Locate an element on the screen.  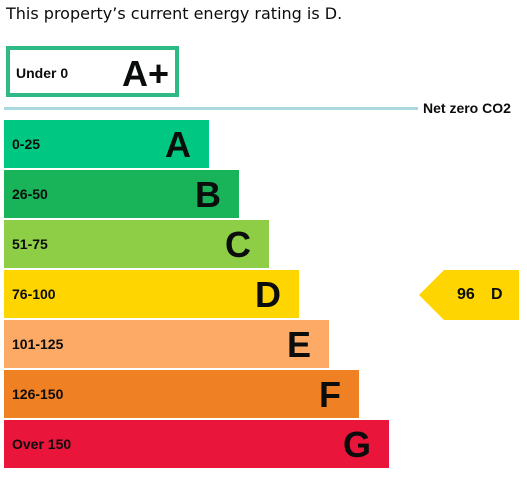
current-rating-value: 96 is located at coordinates (466, 294).